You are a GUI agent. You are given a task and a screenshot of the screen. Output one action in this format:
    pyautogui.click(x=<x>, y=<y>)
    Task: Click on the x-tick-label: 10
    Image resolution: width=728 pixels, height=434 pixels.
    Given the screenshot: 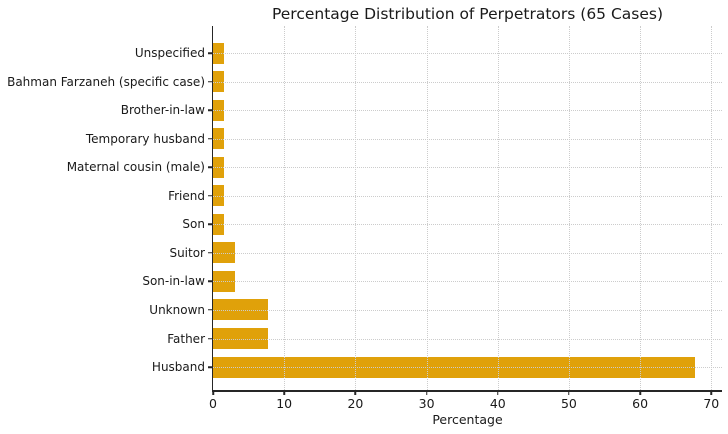 What is the action you would take?
    pyautogui.click(x=284, y=403)
    